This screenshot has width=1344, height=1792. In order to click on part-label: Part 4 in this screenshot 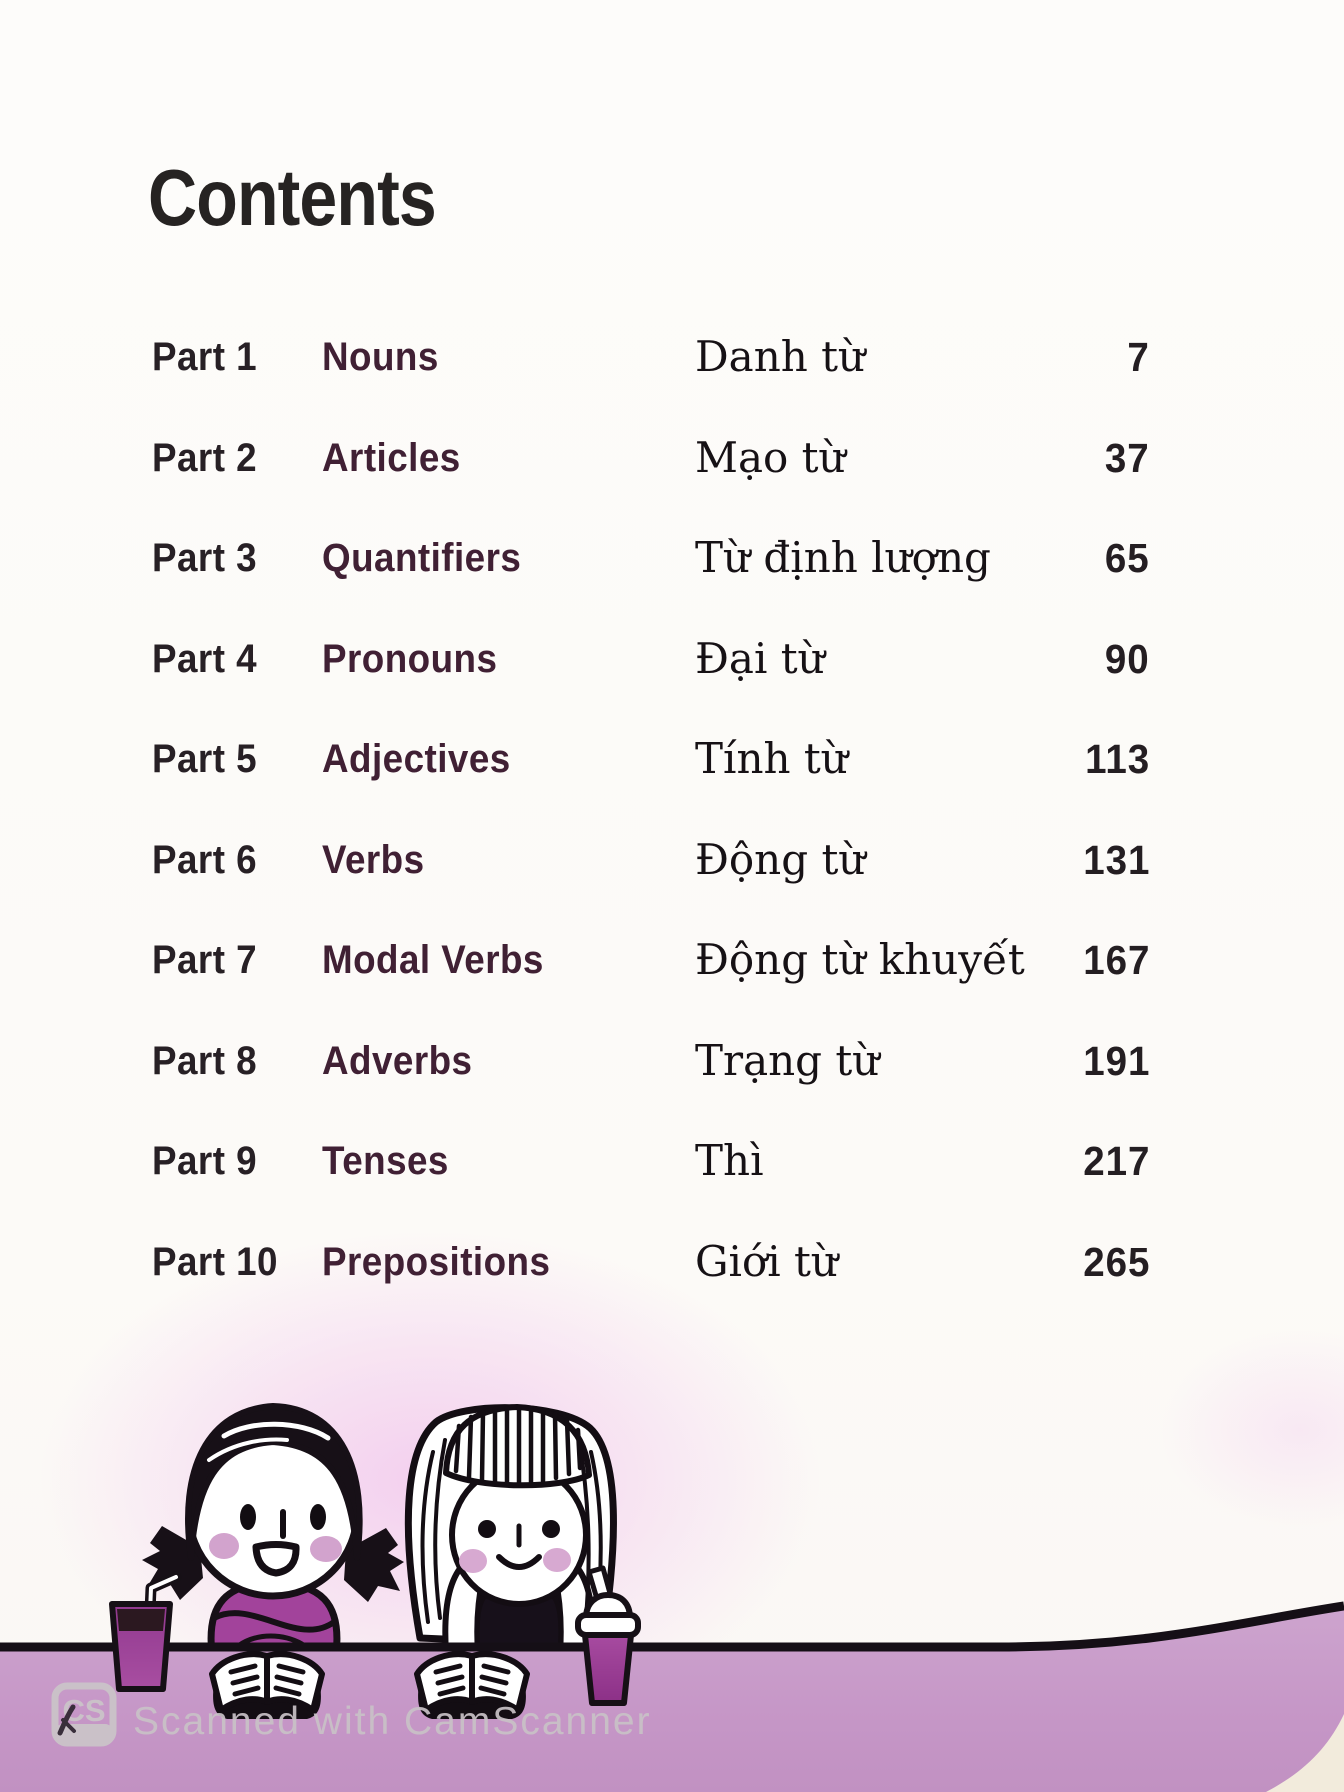, I will do `click(205, 658)`.